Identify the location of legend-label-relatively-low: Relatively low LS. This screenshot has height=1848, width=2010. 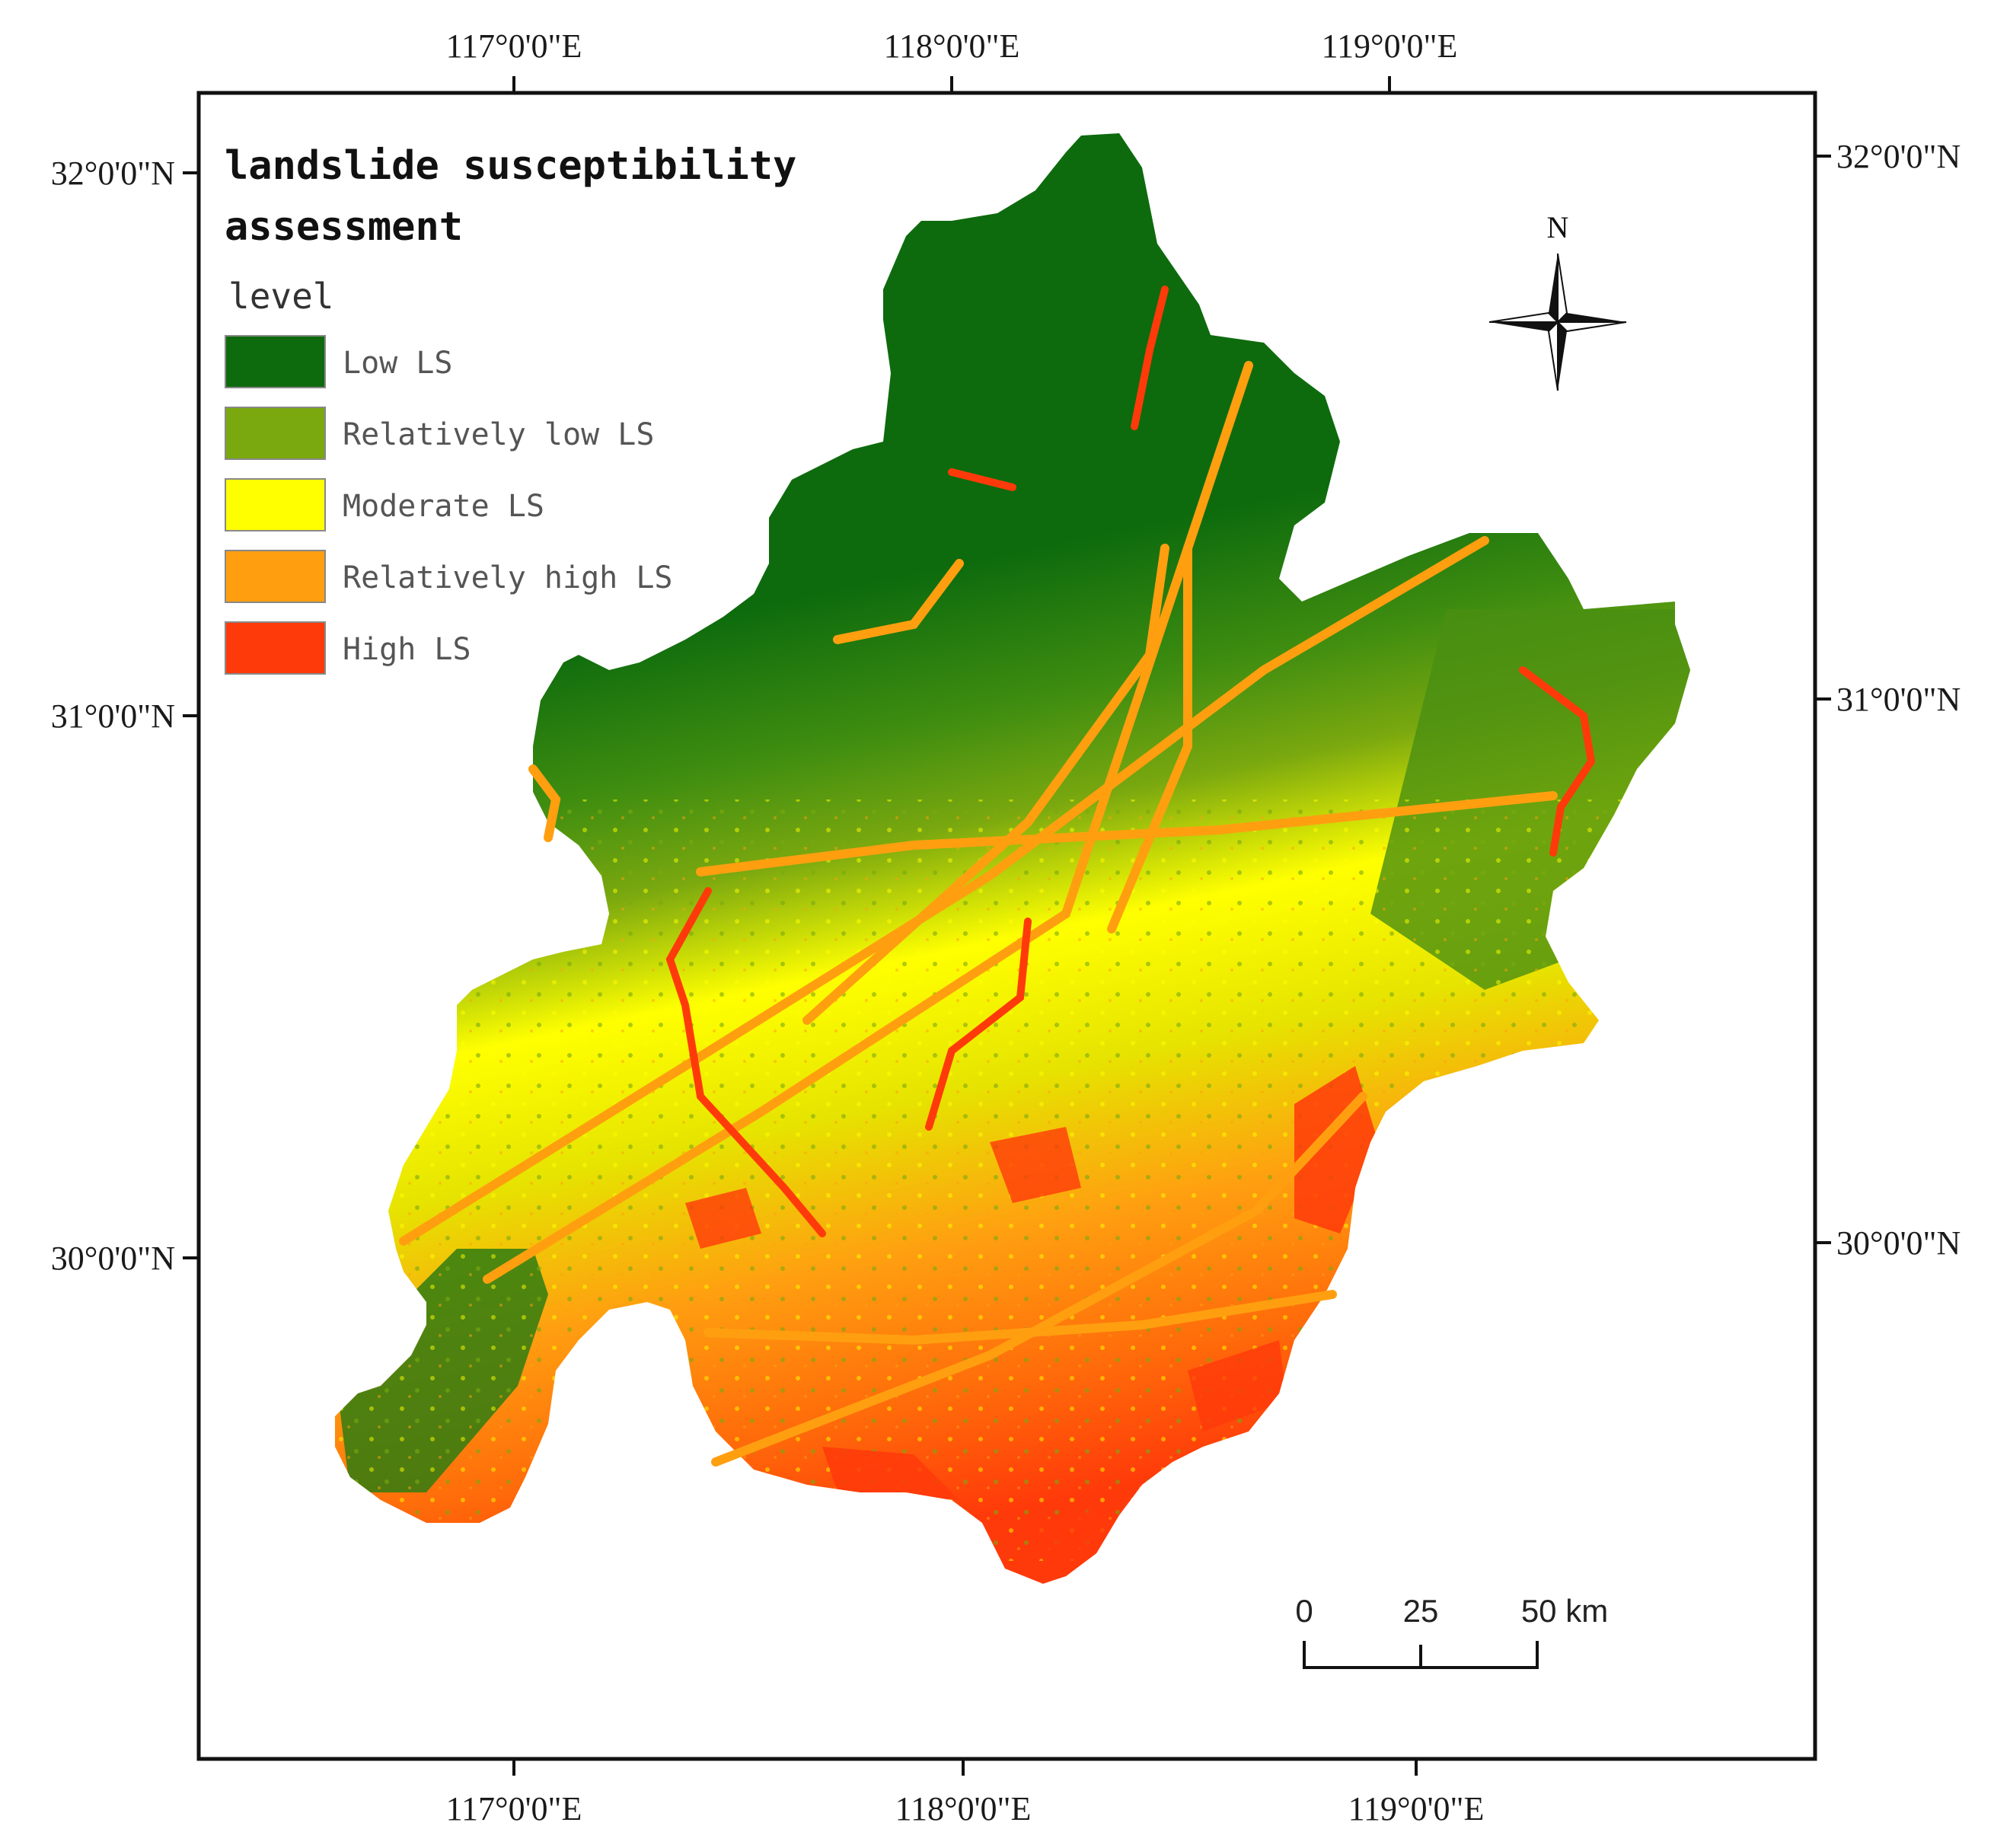
(498, 434).